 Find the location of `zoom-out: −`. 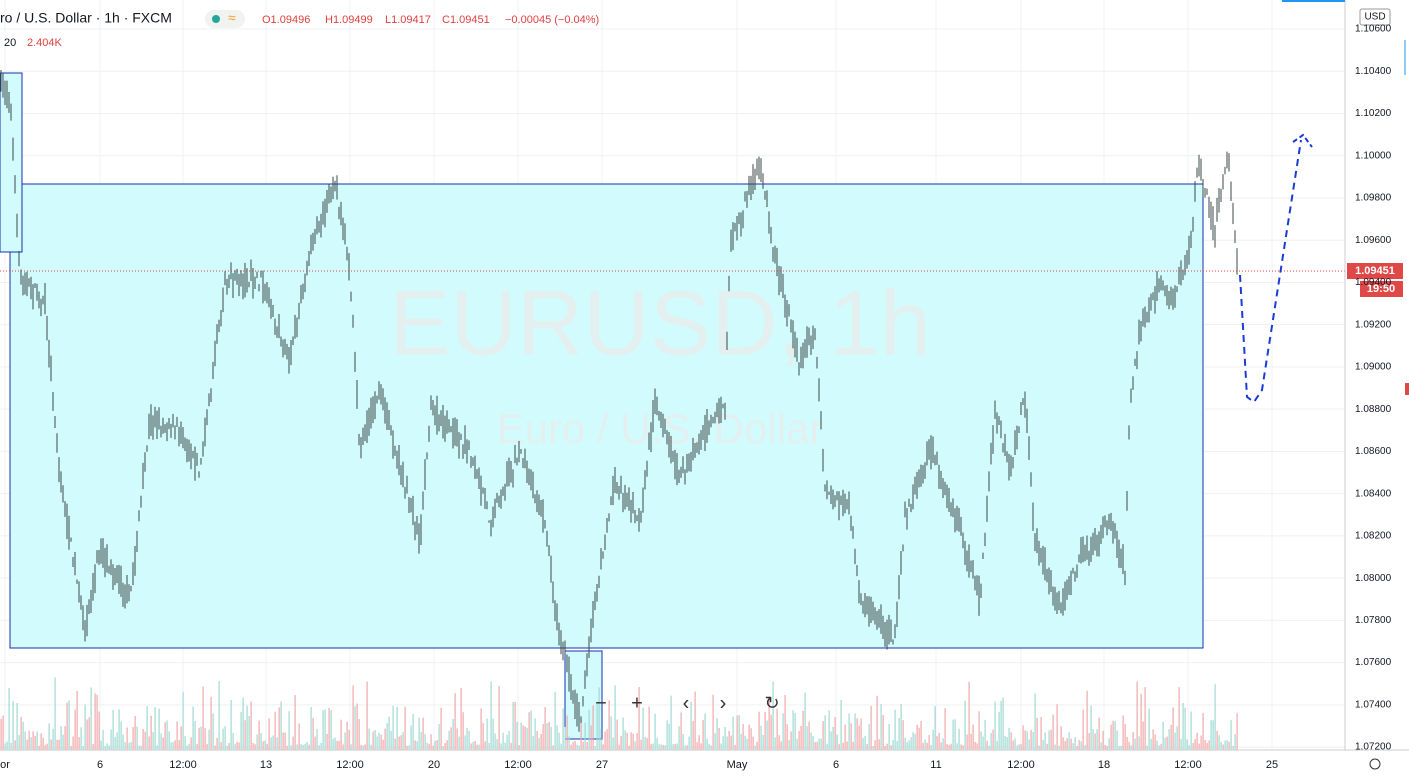

zoom-out: − is located at coordinates (601, 703).